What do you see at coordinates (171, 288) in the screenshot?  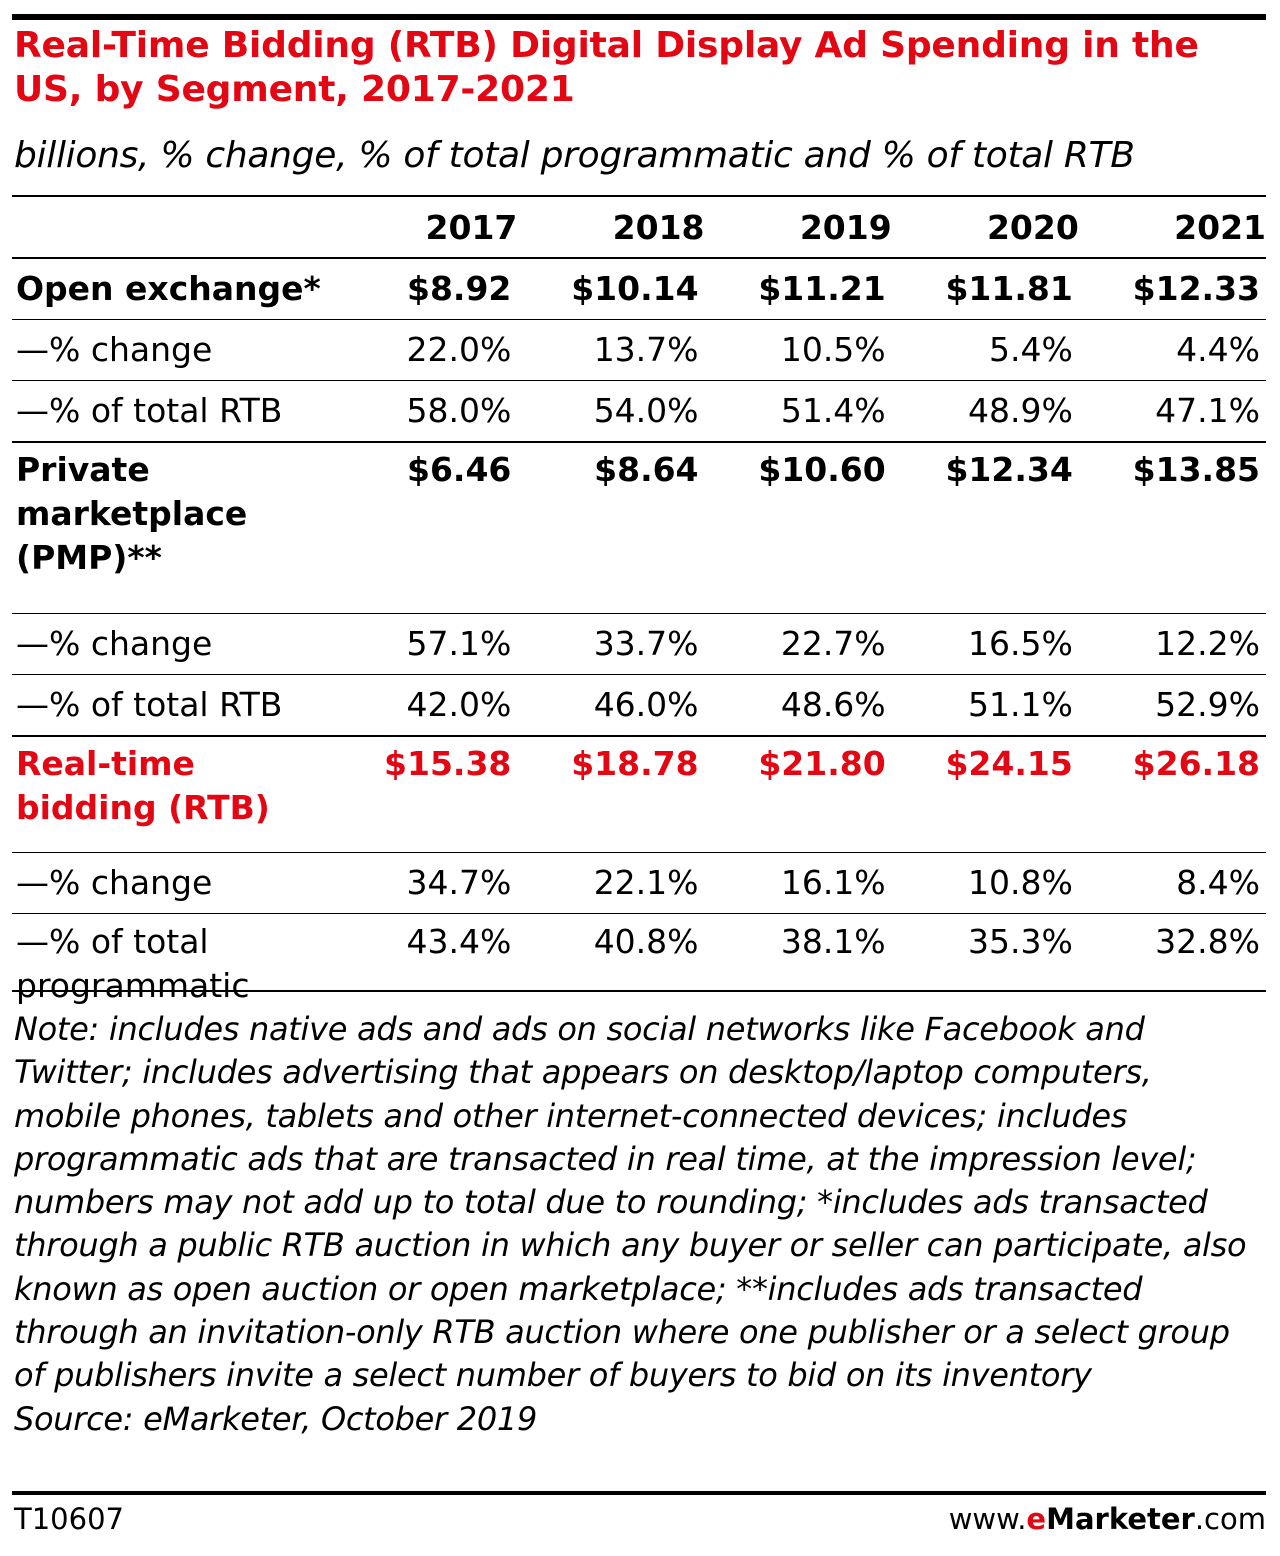 I see `row-label: Open exchange*` at bounding box center [171, 288].